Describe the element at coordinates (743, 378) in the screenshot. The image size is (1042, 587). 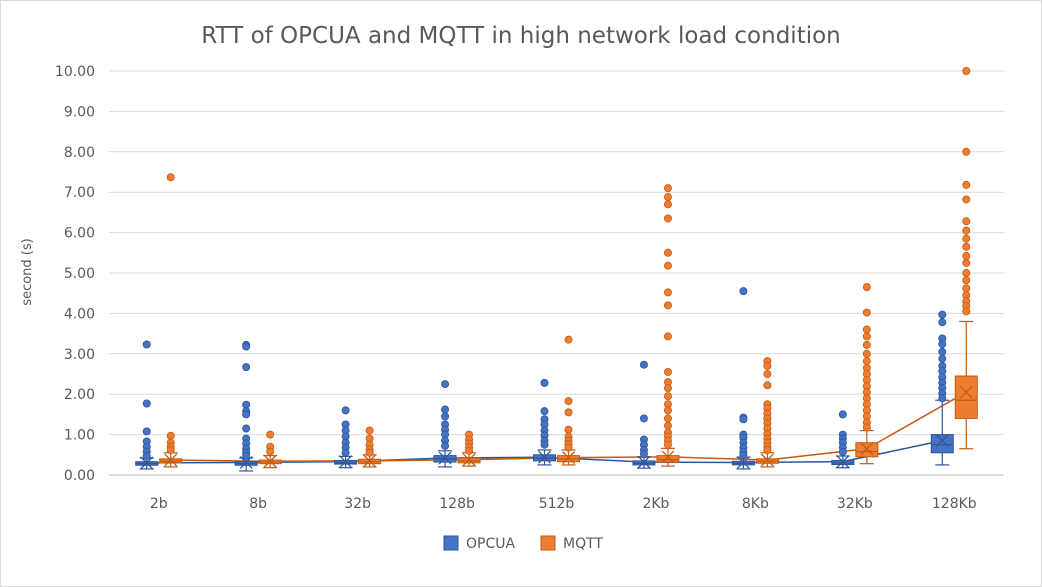
I see `box-opcua-8Kb` at that location.